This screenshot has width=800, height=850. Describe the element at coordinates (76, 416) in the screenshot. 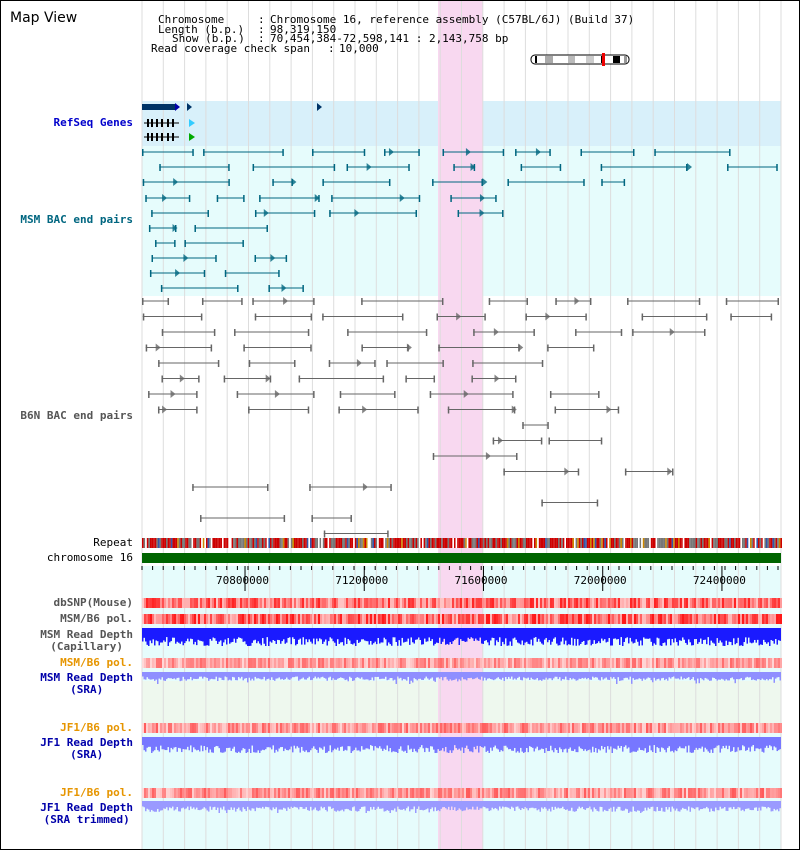

I see `b6n-bac-label: B6N BAC end pairs` at that location.